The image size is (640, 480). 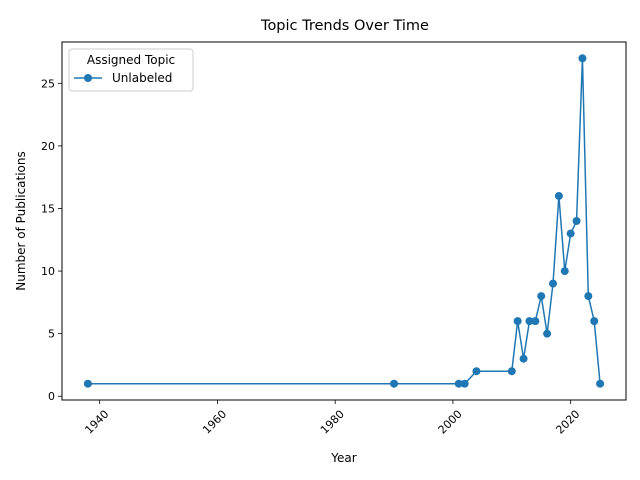 I want to click on x-tick-label: 1960, so click(x=214, y=422).